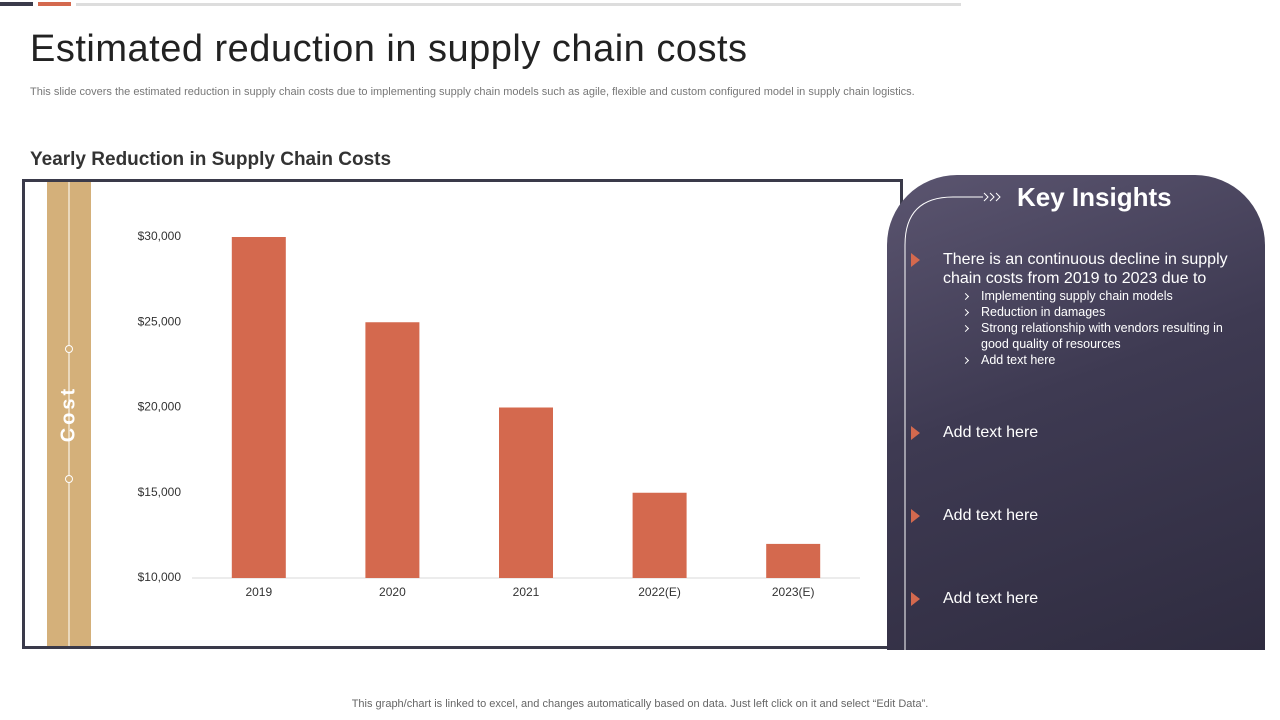  Describe the element at coordinates (258, 592) in the screenshot. I see `x-tick-label: 2019` at that location.